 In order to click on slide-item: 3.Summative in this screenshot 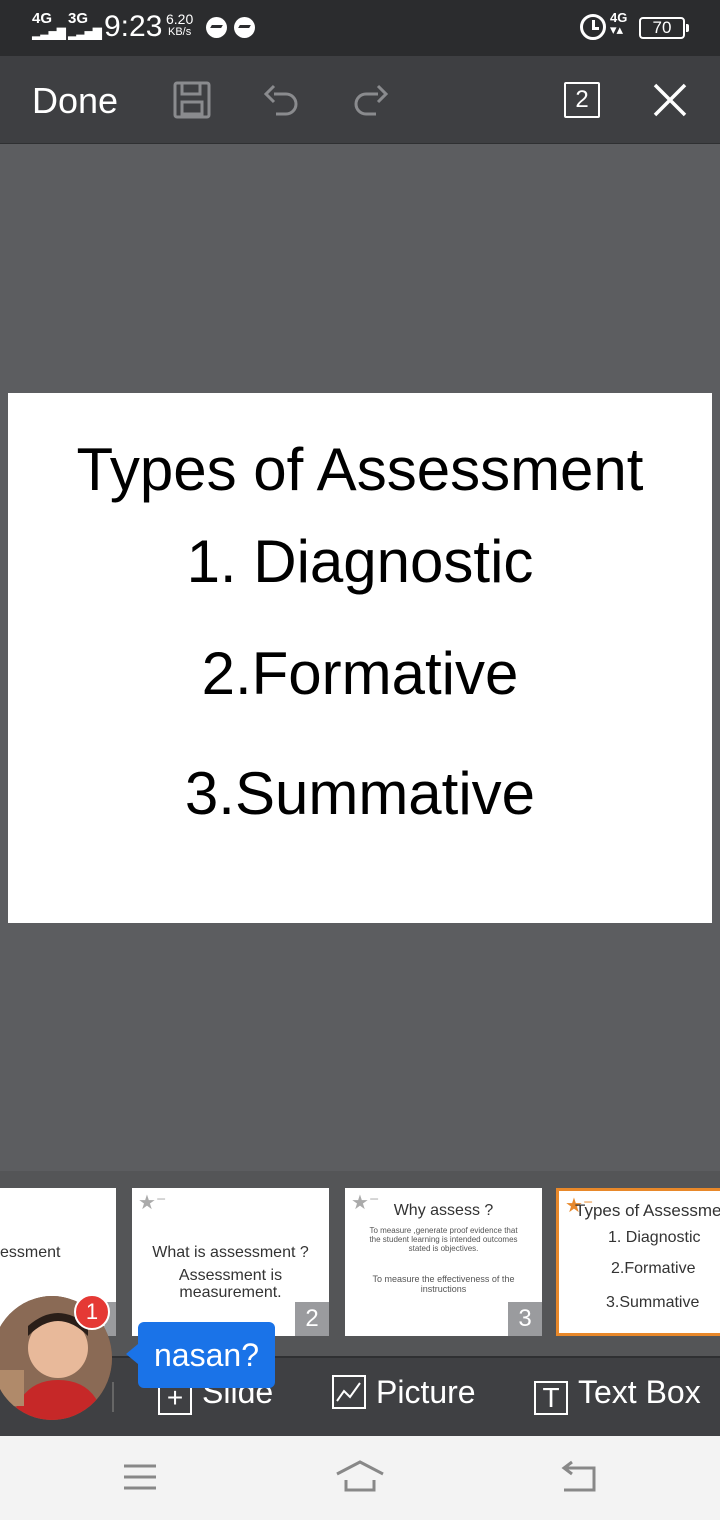, I will do `click(360, 793)`.